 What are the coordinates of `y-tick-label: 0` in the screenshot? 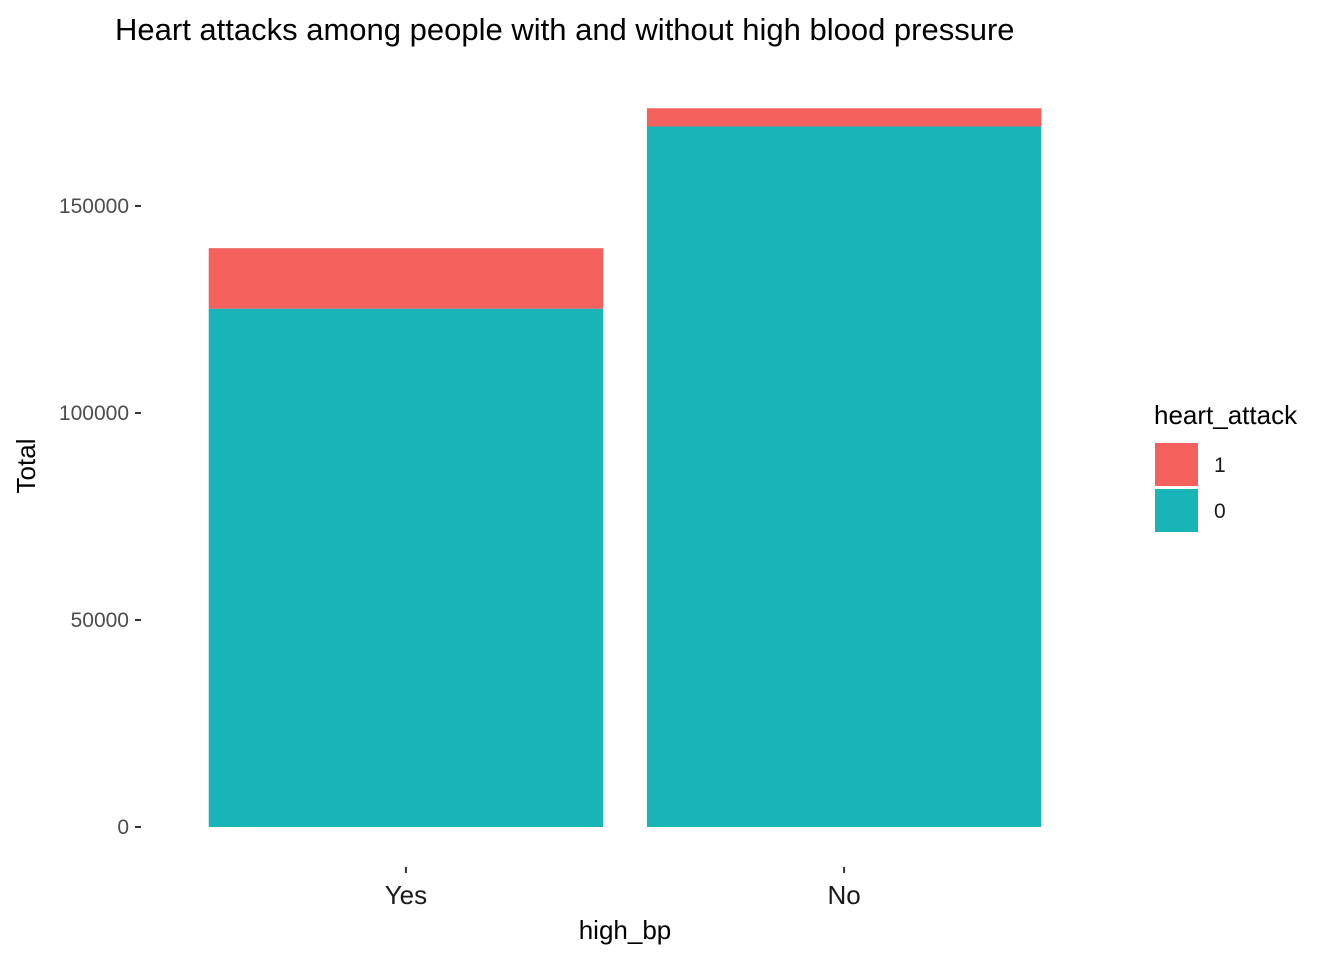 It's located at (123, 827).